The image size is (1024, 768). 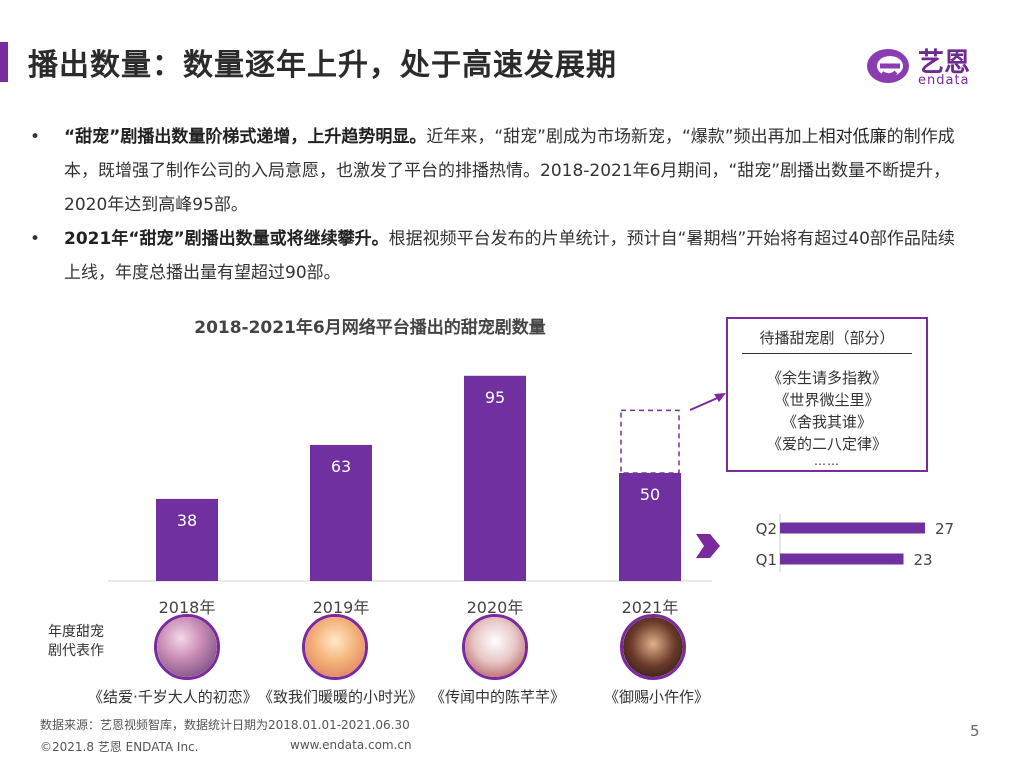 What do you see at coordinates (4, 62) in the screenshot?
I see `title-accent-bar` at bounding box center [4, 62].